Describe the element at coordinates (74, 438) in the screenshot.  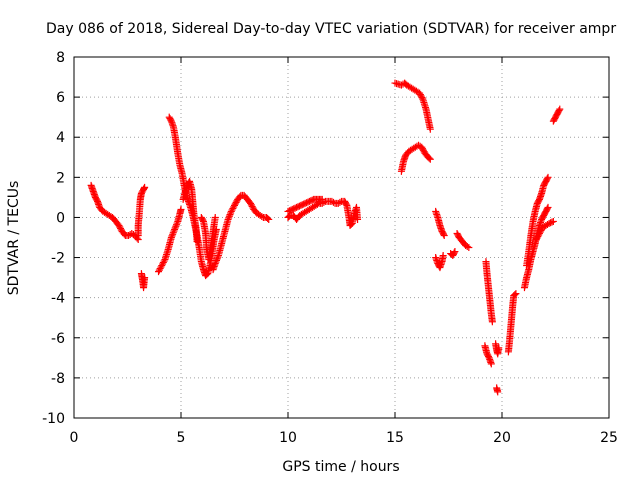
I see `x-tick-label: 0` at that location.